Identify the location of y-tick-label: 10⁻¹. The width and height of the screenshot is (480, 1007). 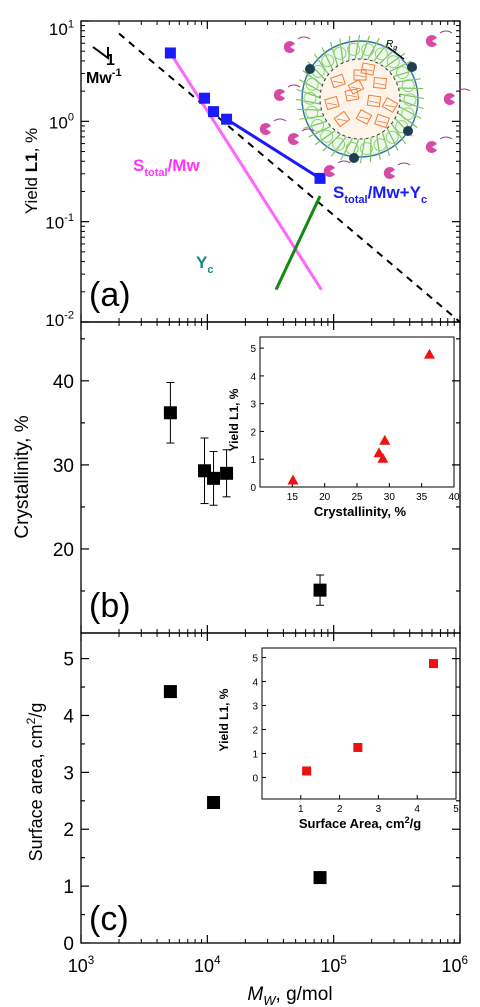
(59, 222).